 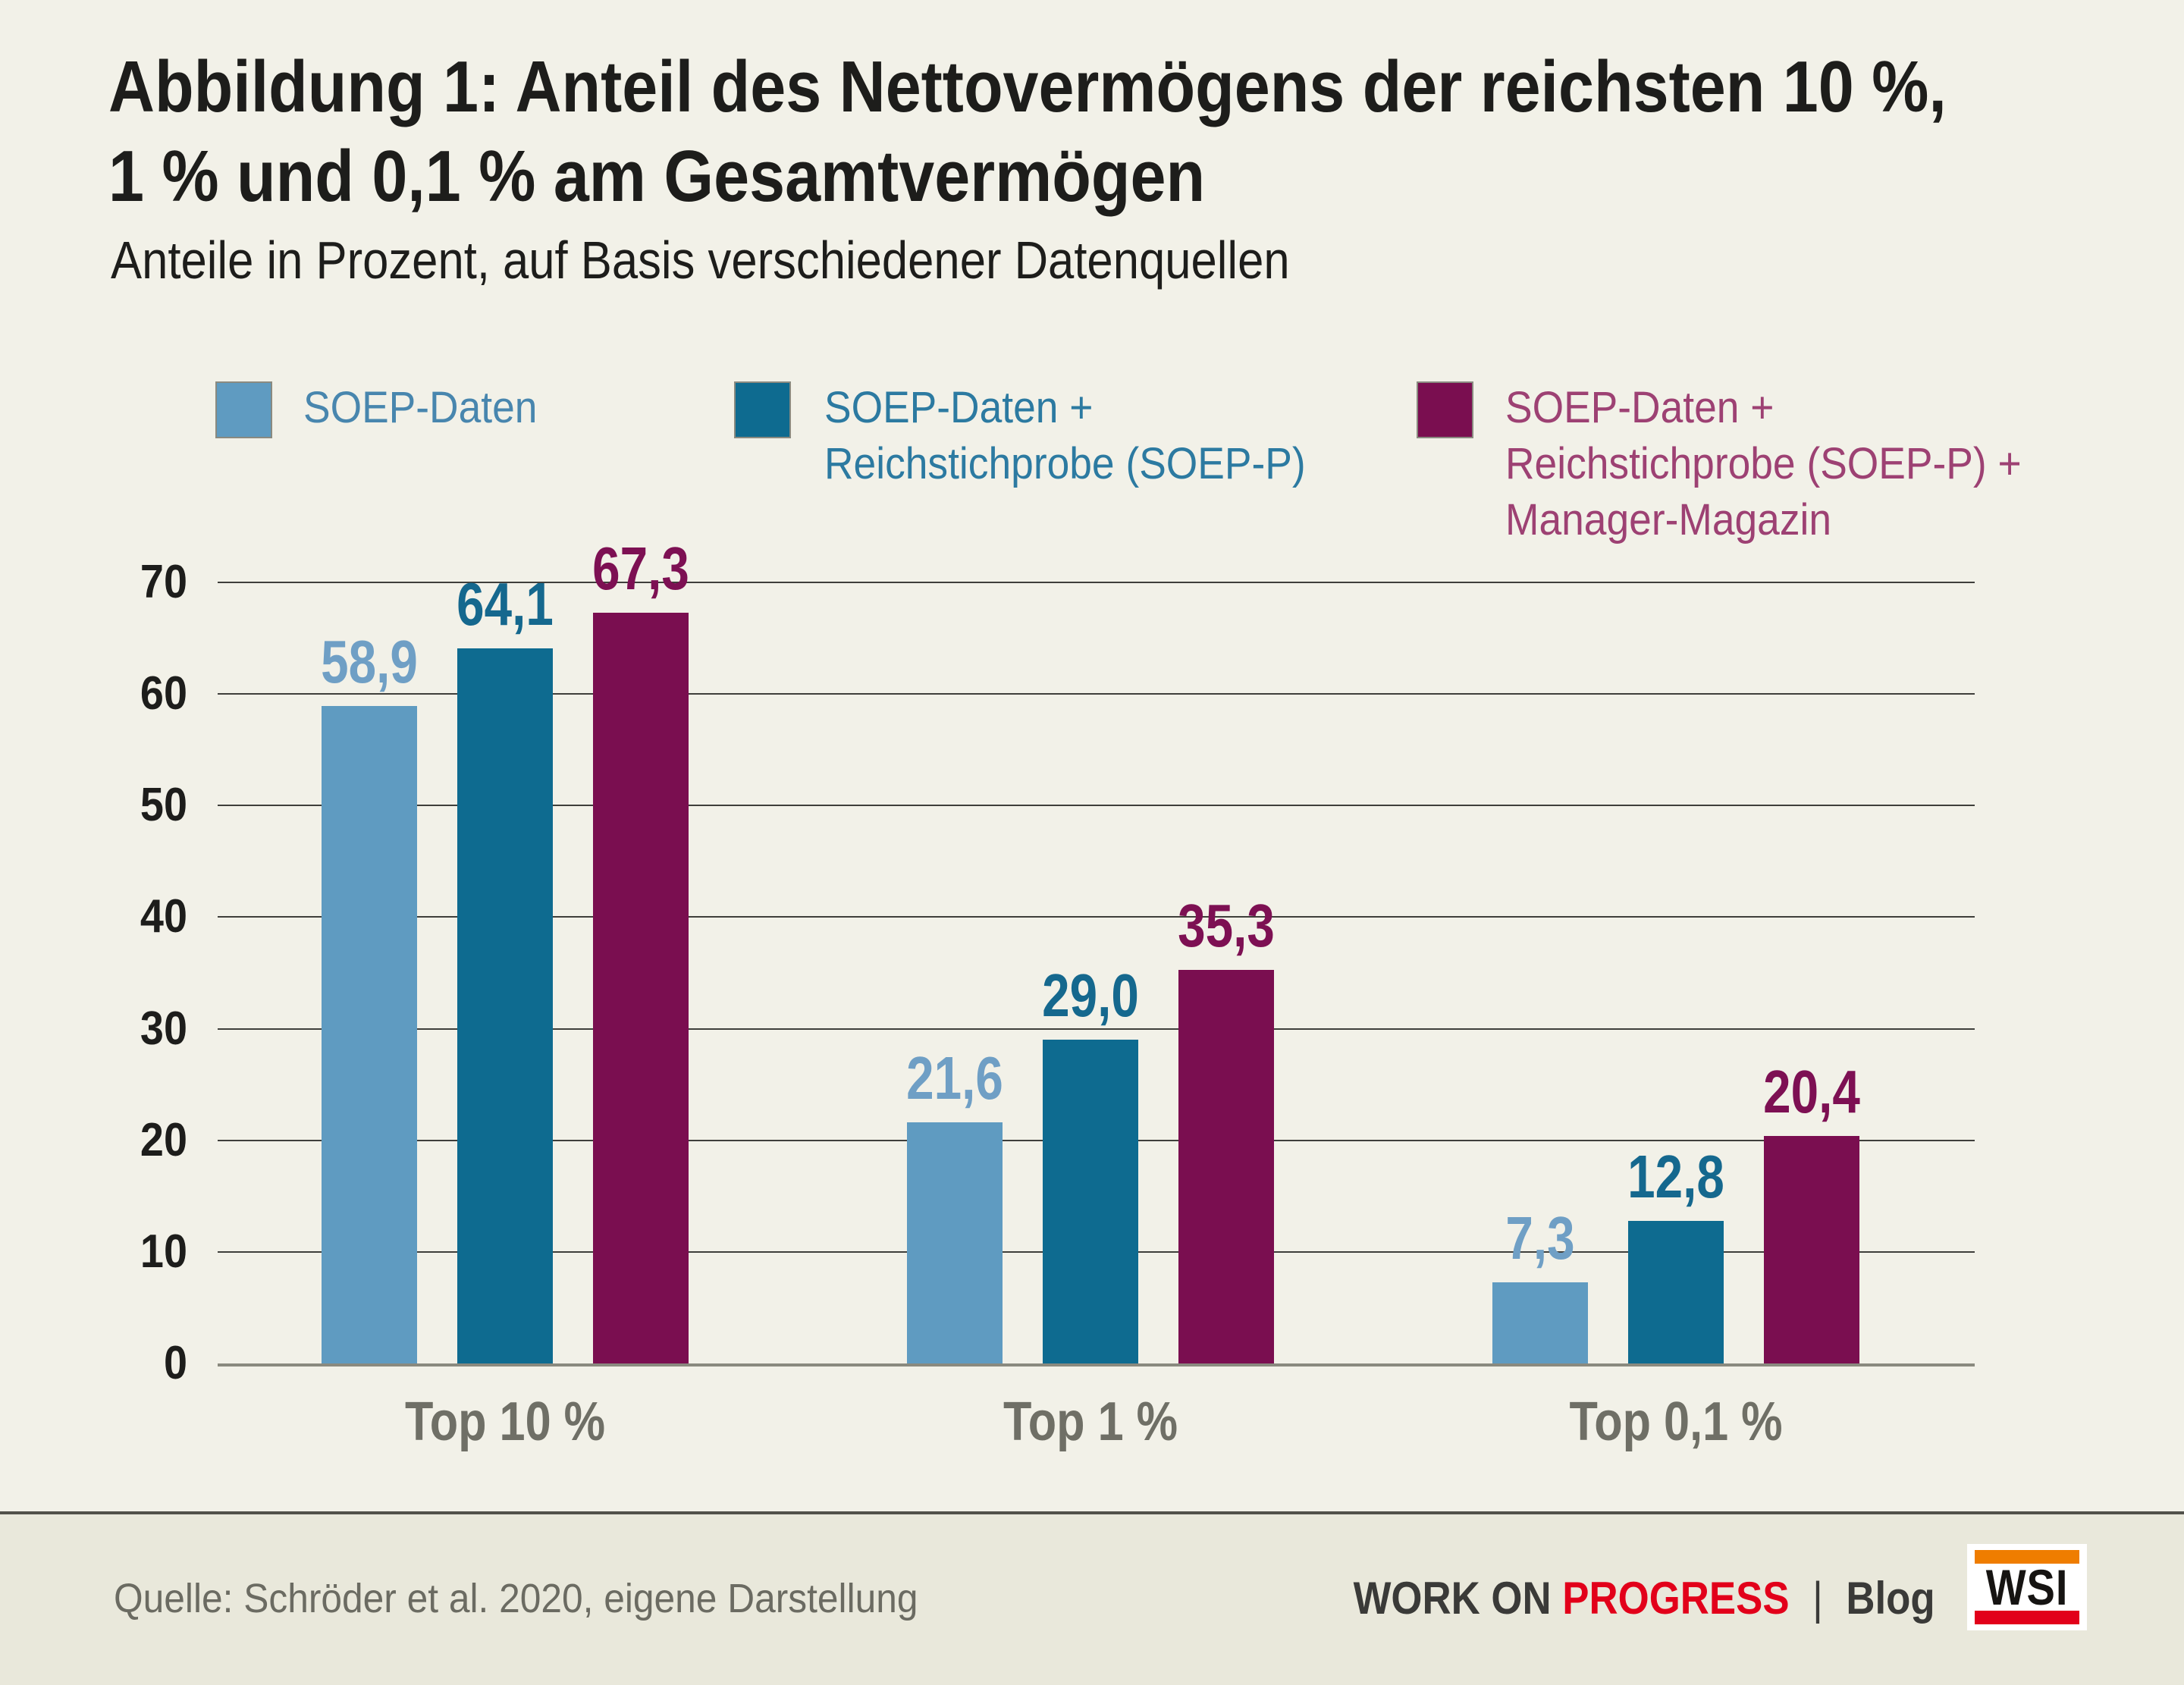 What do you see at coordinates (163, 1028) in the screenshot?
I see `y-tick-label-30: 30` at bounding box center [163, 1028].